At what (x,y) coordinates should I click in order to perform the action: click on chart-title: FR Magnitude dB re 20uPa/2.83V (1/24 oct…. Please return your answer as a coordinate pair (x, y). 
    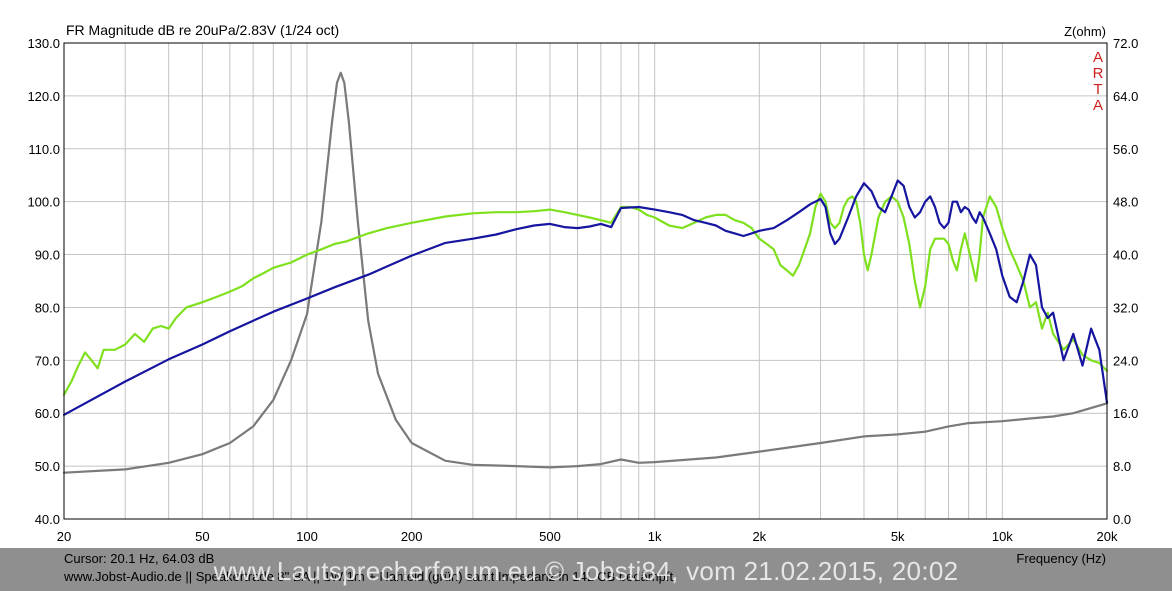
    Looking at the image, I should click on (202, 30).